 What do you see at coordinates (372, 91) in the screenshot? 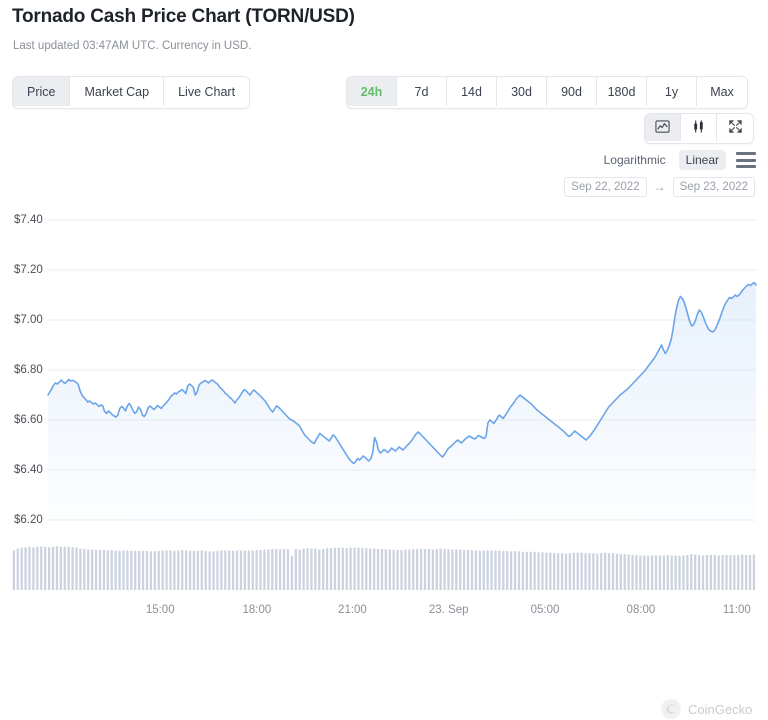
I see `range-24h: 24h` at bounding box center [372, 91].